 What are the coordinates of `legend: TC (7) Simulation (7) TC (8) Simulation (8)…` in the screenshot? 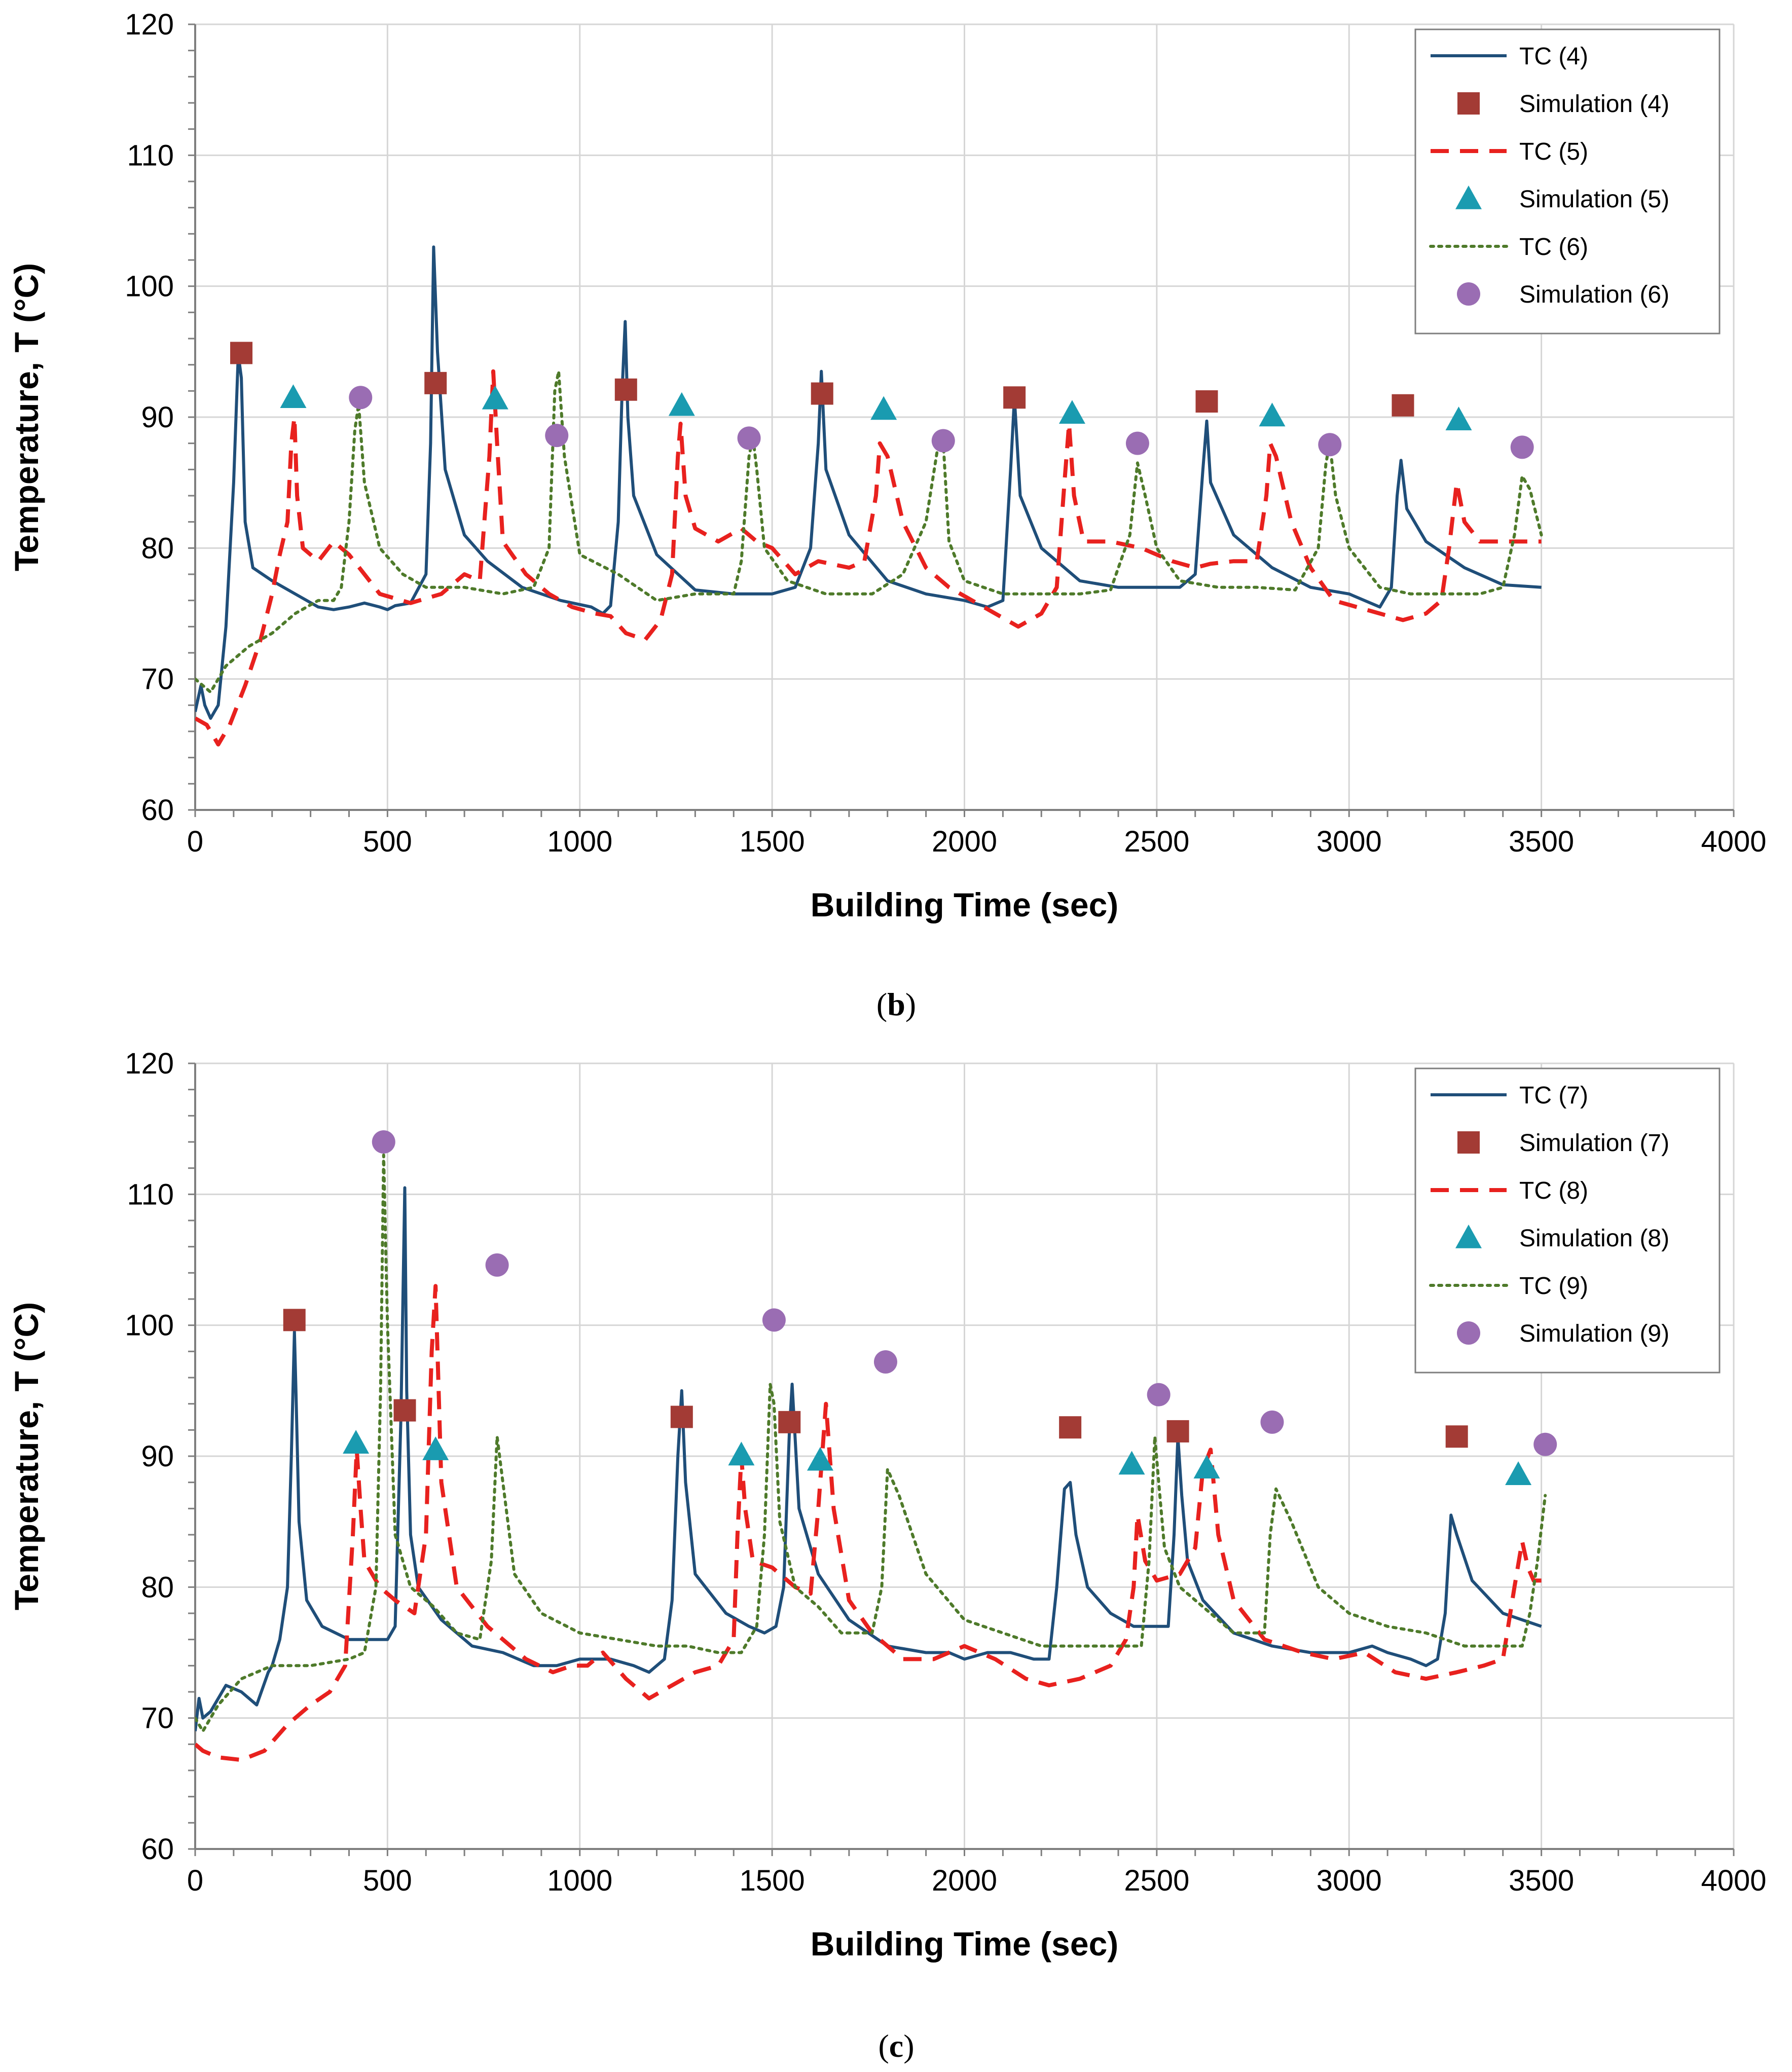 It's located at (1567, 1221).